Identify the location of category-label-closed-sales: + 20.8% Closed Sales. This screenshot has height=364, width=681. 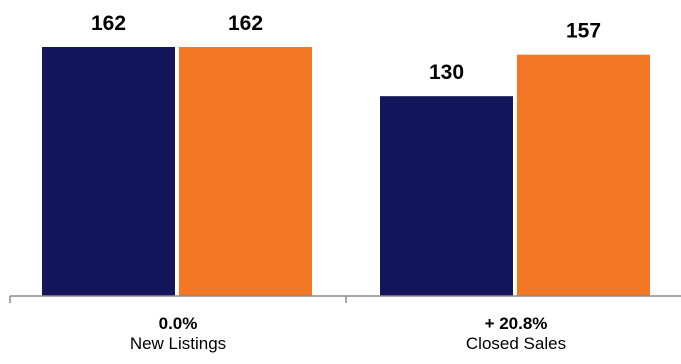
(516, 334).